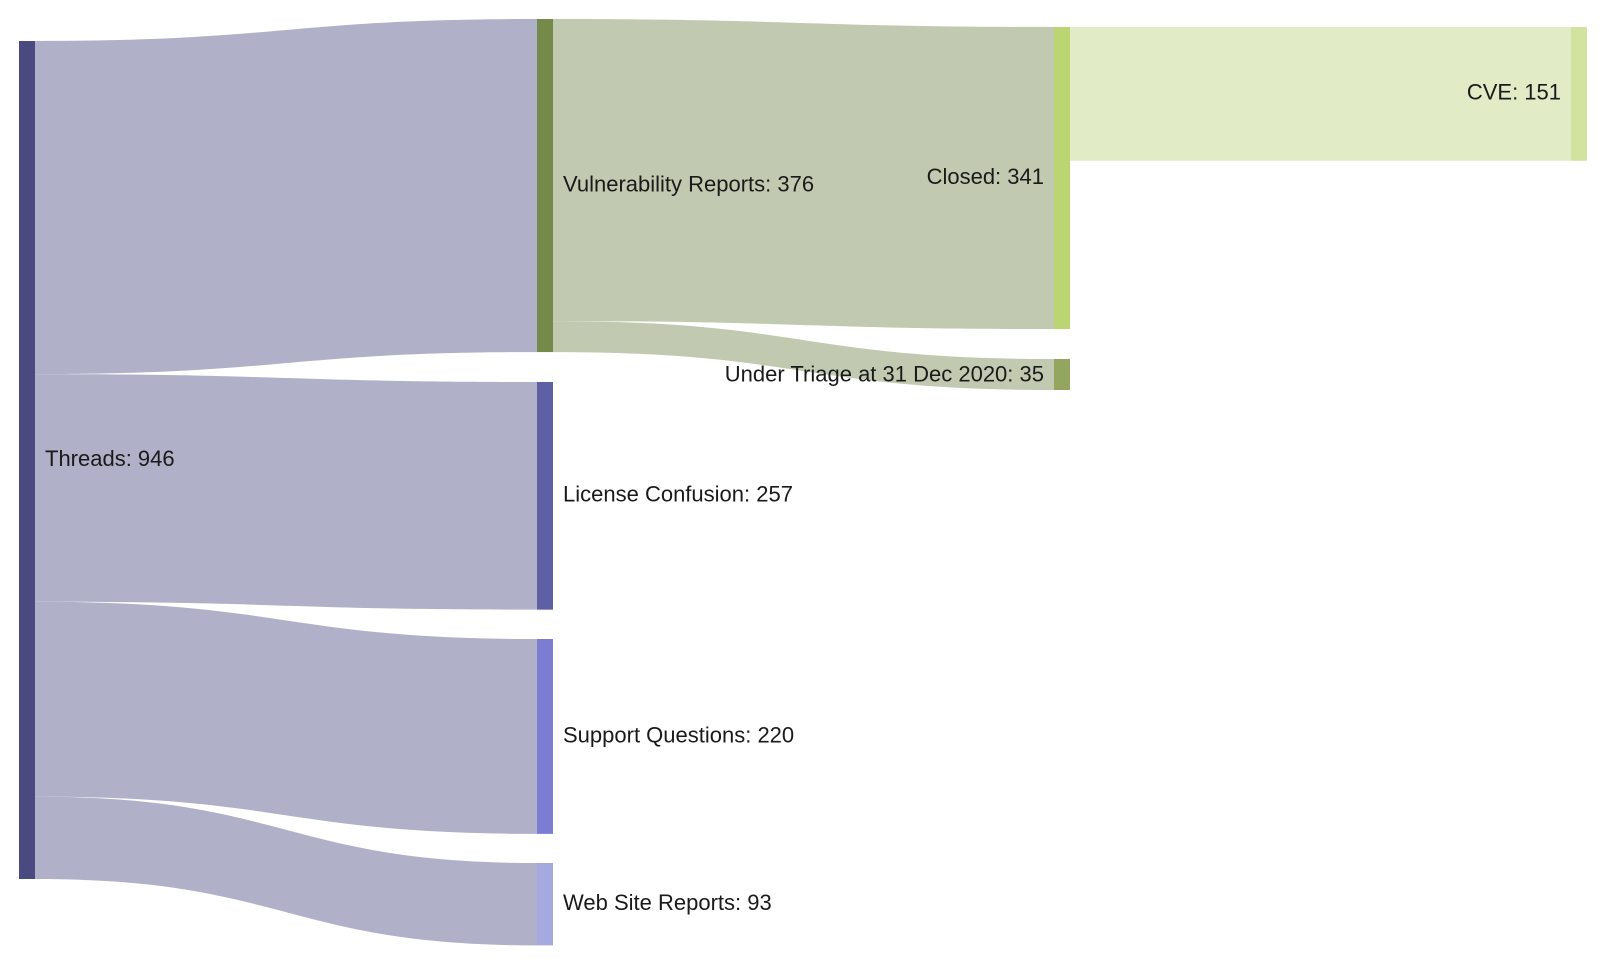 This screenshot has height=960, width=1600. Describe the element at coordinates (1320, 94) in the screenshot. I see `link-closed-to-cve` at that location.